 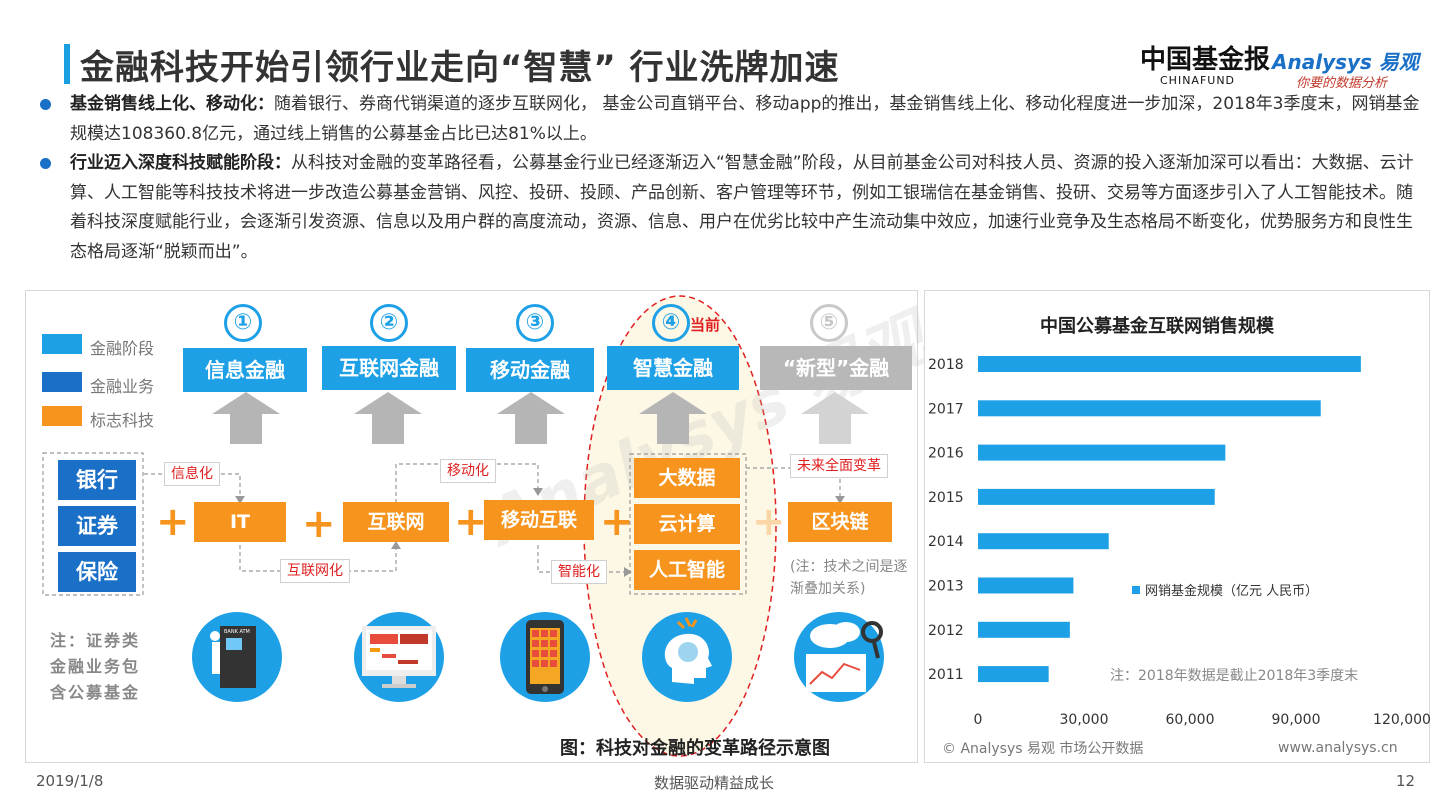 I want to click on x-tick-label: 0, so click(x=978, y=720).